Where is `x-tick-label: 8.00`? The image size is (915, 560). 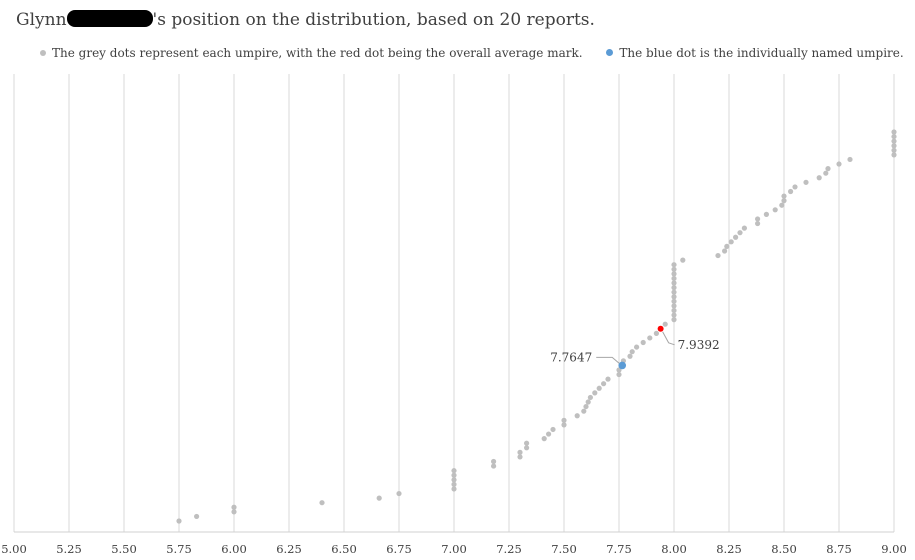 x-tick-label: 8.00 is located at coordinates (674, 549).